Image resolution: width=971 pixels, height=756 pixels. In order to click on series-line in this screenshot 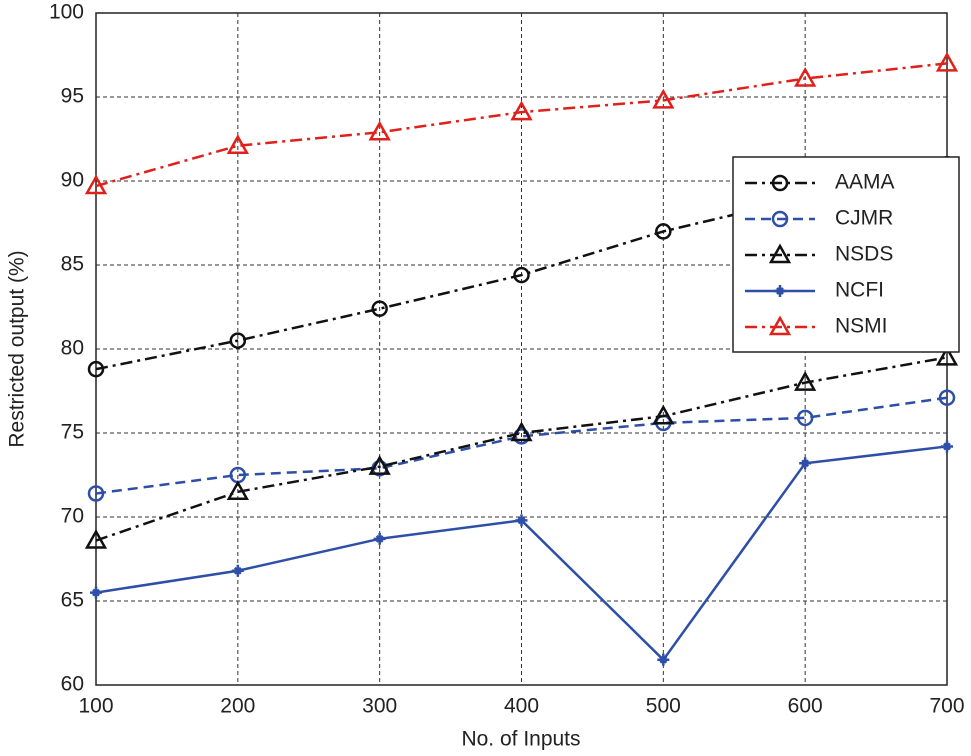, I will do `click(521, 125)`.